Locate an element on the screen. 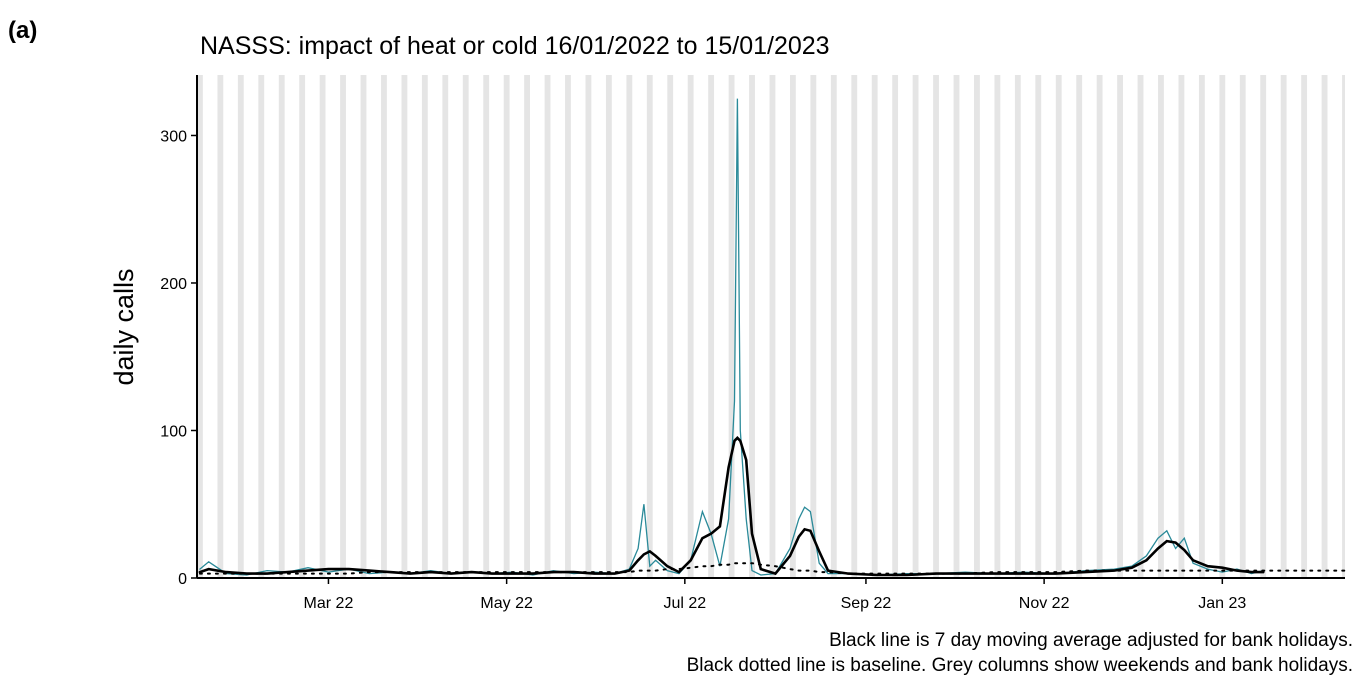  x-tick-label: Nov 22 is located at coordinates (1044, 603).